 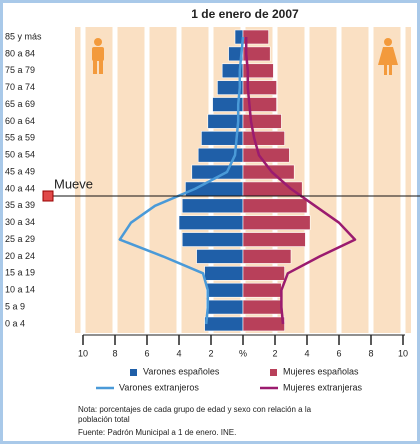 What do you see at coordinates (20, 138) in the screenshot?
I see `y-tick-label: 55 a 59` at bounding box center [20, 138].